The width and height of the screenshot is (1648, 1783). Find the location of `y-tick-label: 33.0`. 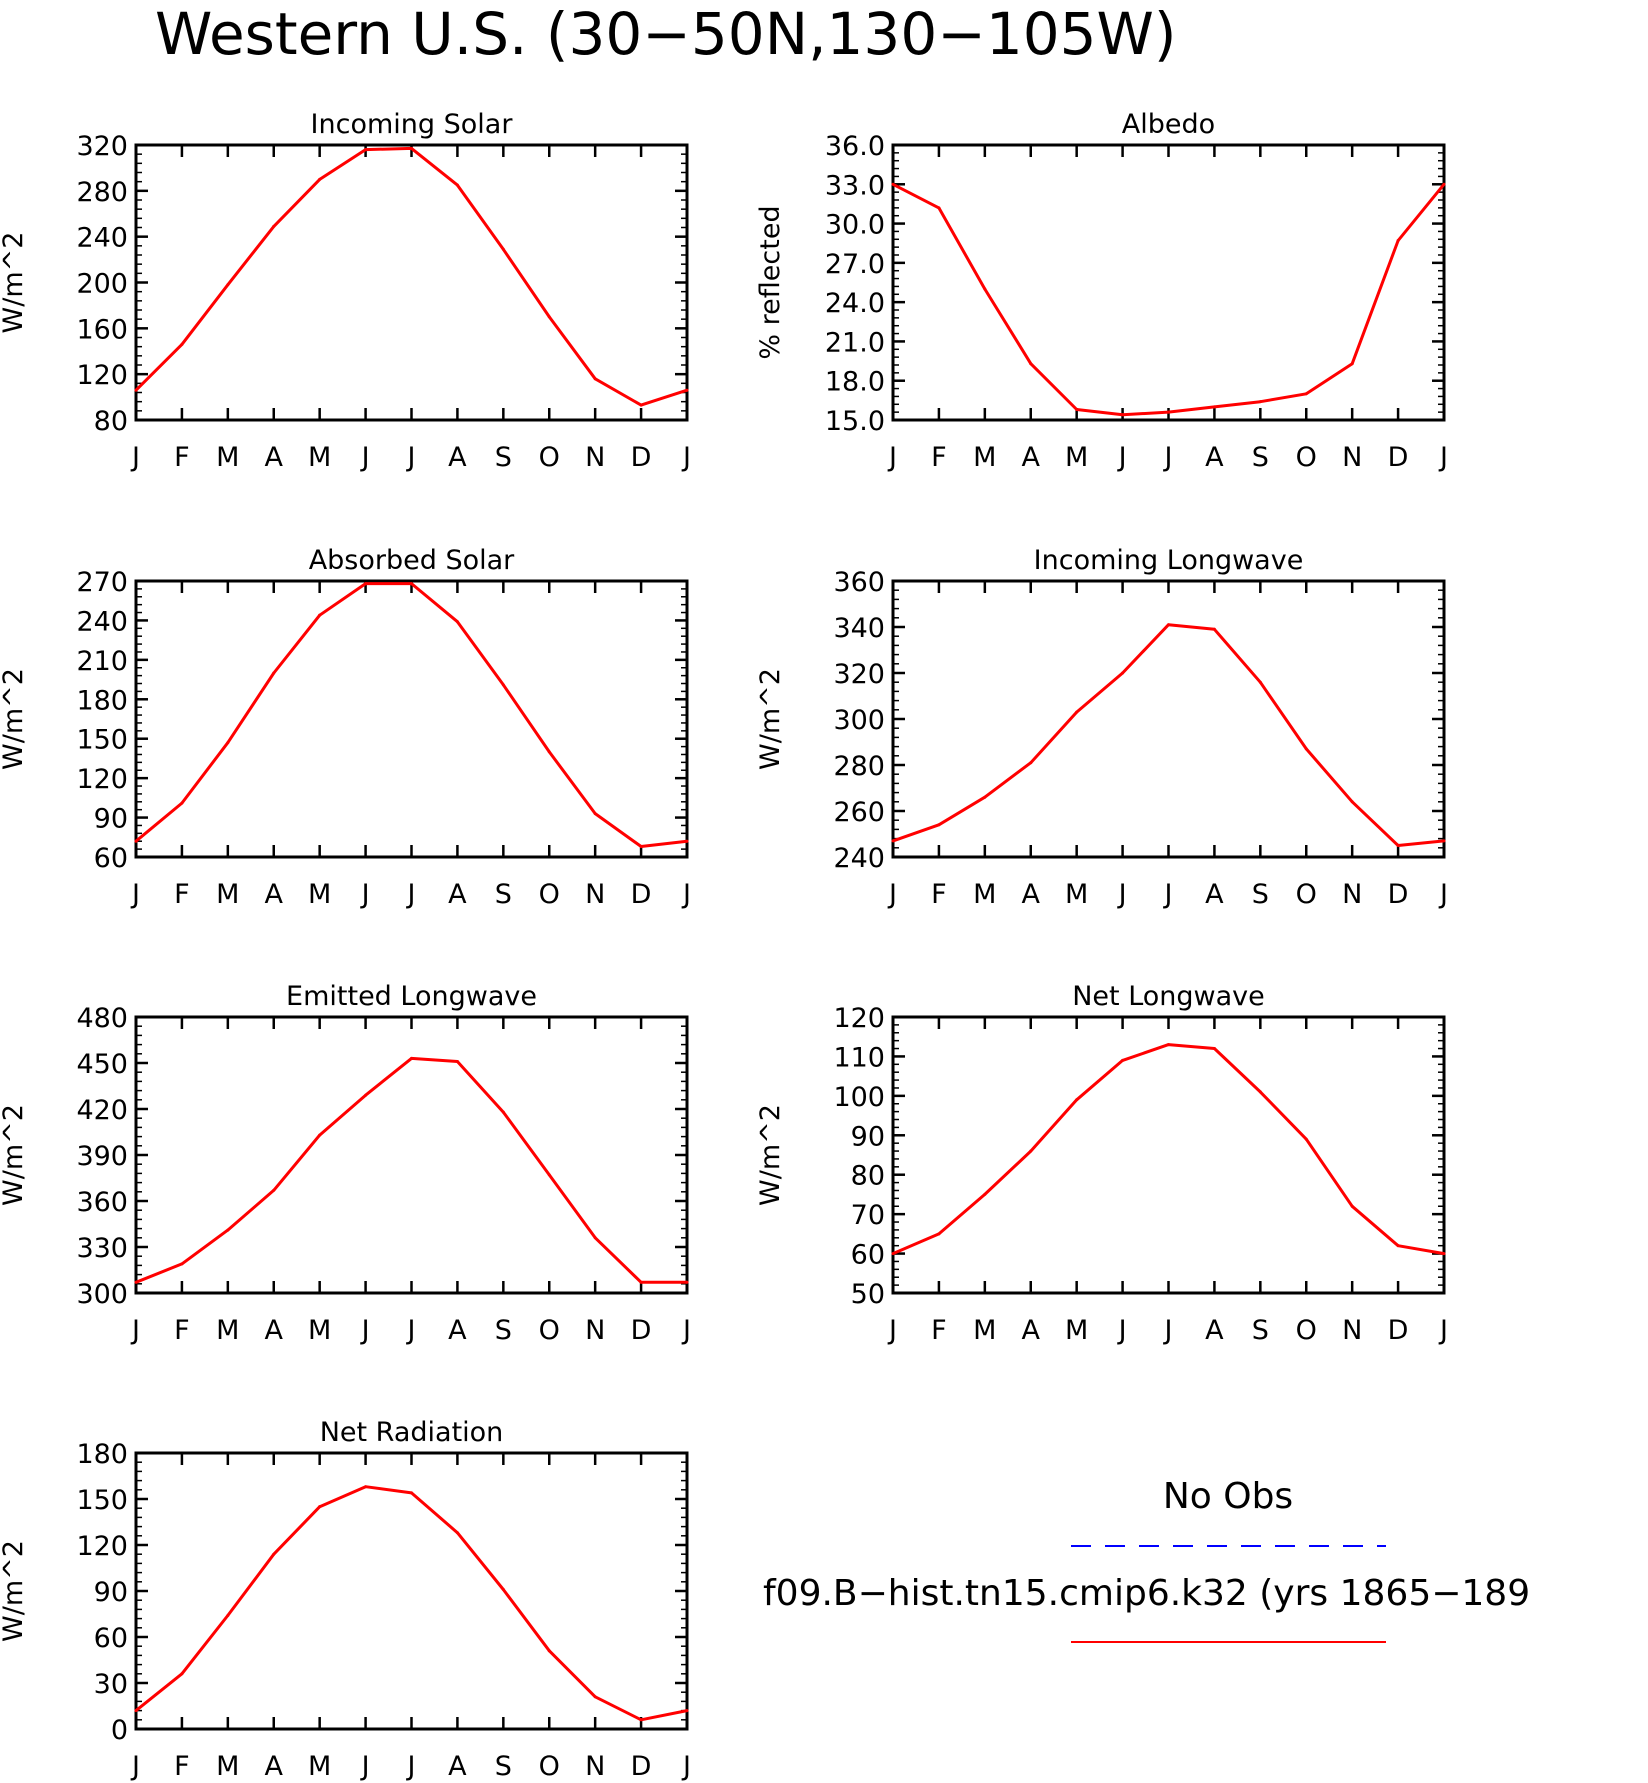

y-tick-label: 33.0 is located at coordinates (855, 185).